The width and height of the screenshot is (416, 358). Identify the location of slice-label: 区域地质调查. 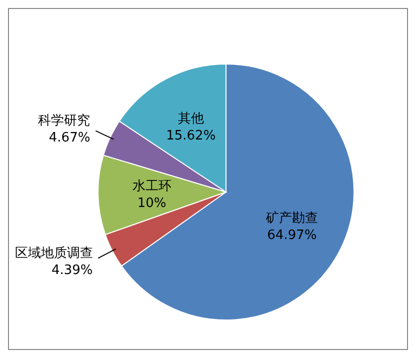
(53, 253).